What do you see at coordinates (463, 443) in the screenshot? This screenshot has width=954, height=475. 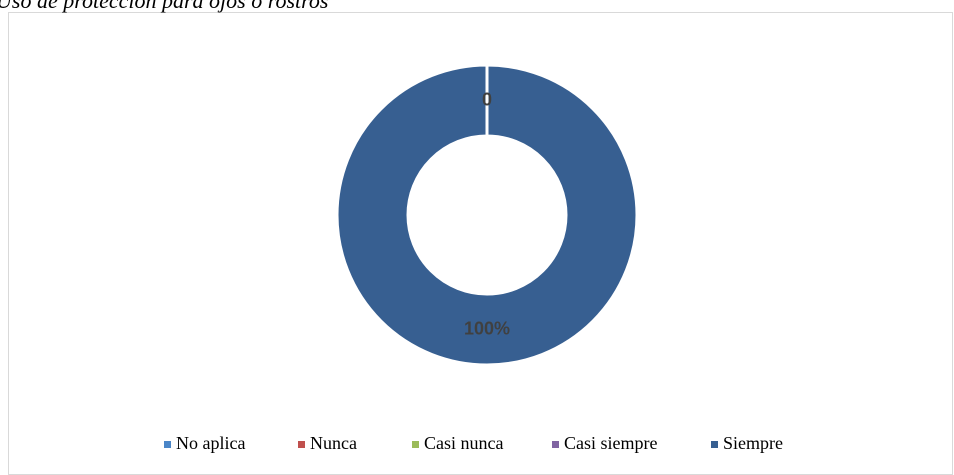 I see `legend-label: Casi nunca` at bounding box center [463, 443].